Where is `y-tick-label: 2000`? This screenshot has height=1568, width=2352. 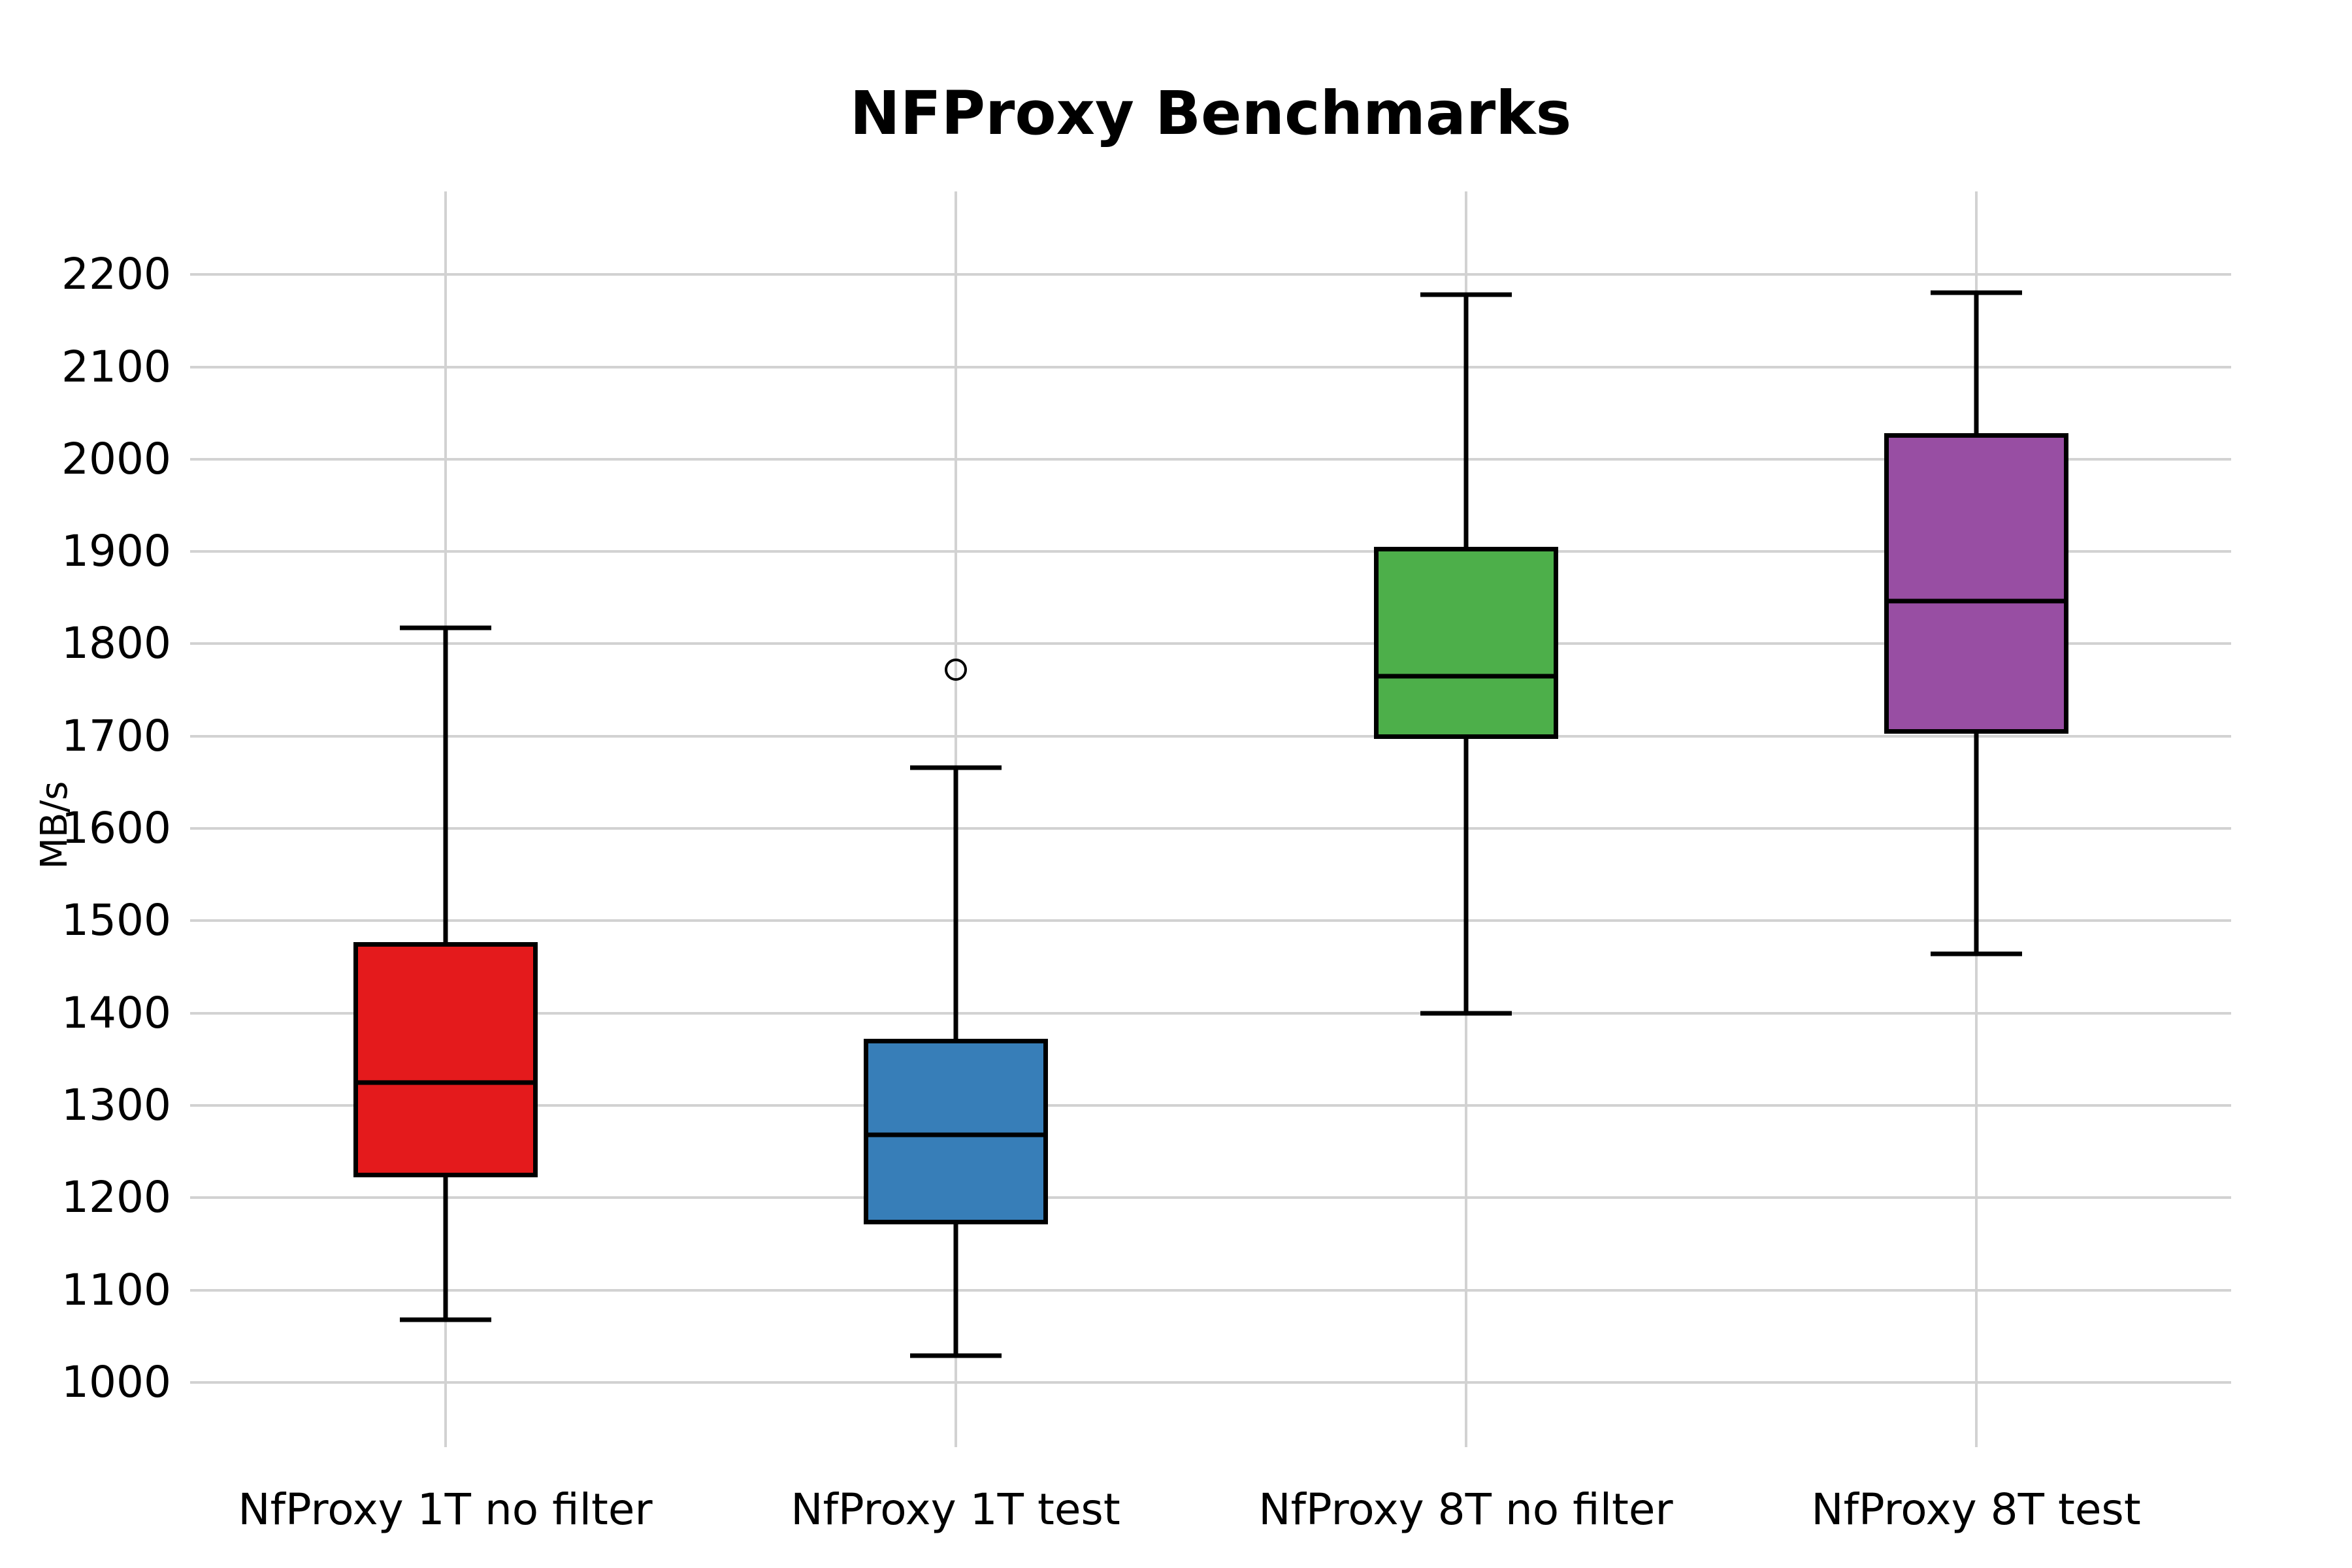
y-tick-label: 2000 is located at coordinates (116, 458).